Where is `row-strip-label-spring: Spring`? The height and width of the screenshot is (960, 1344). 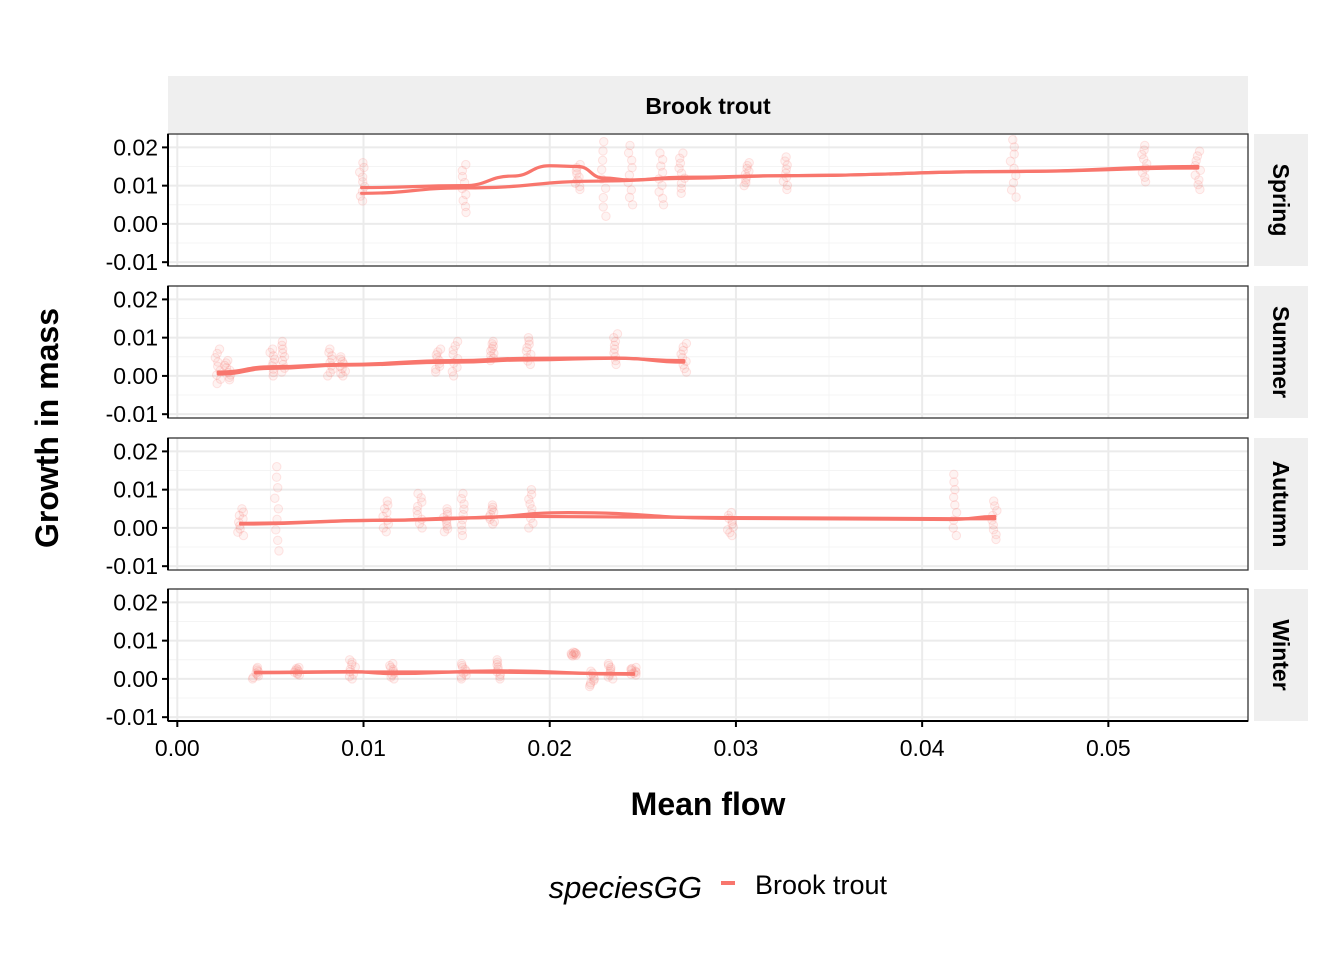 row-strip-label-spring: Spring is located at coordinates (1281, 200).